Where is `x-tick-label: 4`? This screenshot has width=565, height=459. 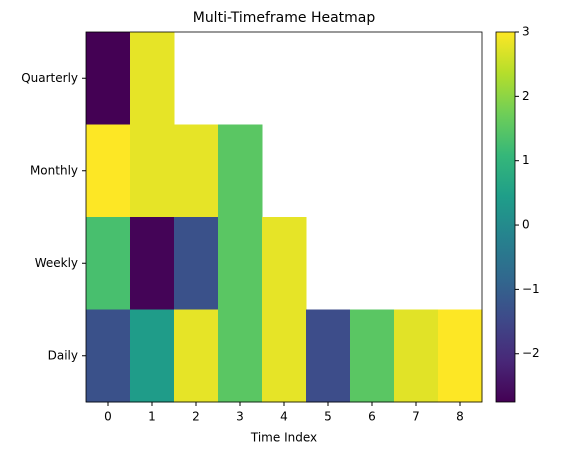 x-tick-label: 4 is located at coordinates (284, 417).